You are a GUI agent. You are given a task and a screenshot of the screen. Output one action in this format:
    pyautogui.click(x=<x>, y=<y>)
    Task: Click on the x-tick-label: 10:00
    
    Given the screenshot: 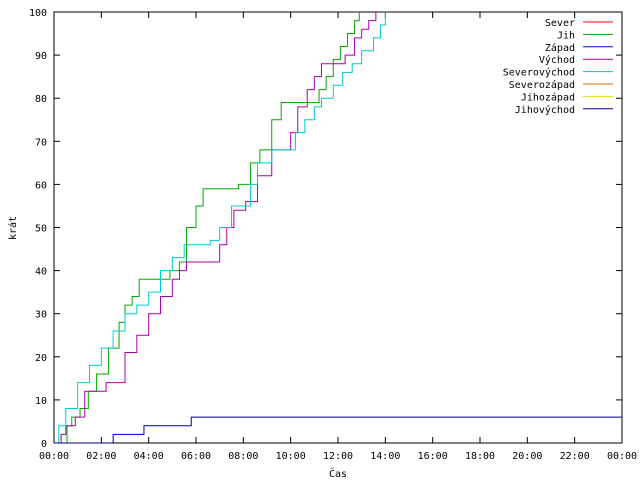 What is the action you would take?
    pyautogui.click(x=291, y=456)
    